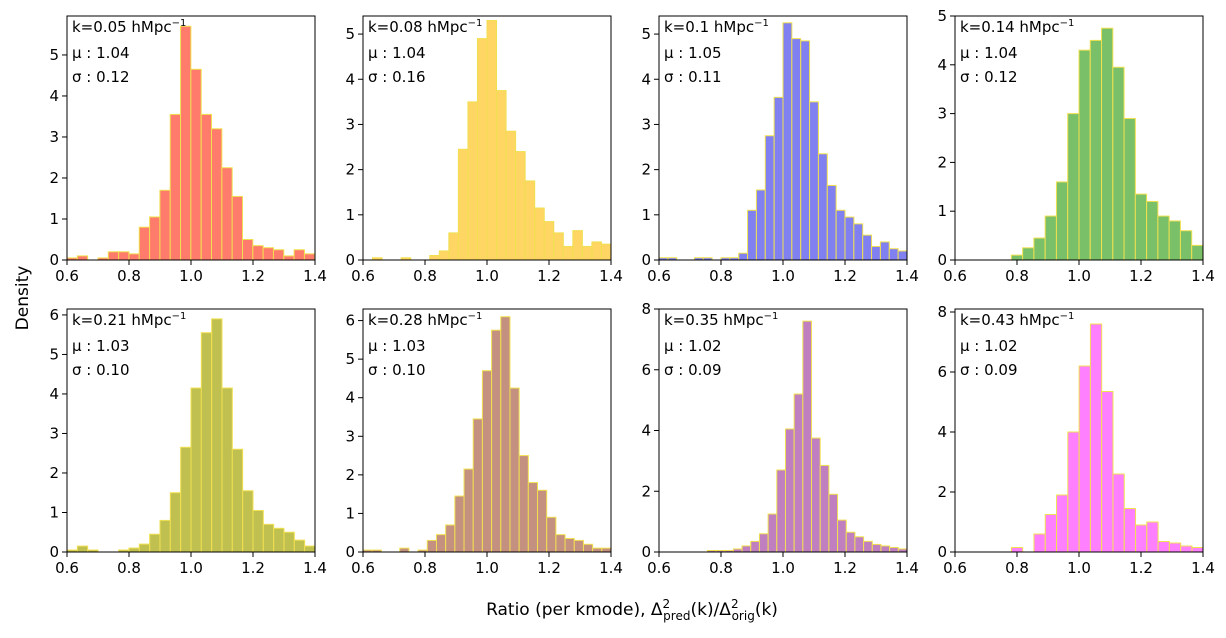  Describe the element at coordinates (743, 616) in the screenshot. I see `x-axis-title-part: orig` at that location.